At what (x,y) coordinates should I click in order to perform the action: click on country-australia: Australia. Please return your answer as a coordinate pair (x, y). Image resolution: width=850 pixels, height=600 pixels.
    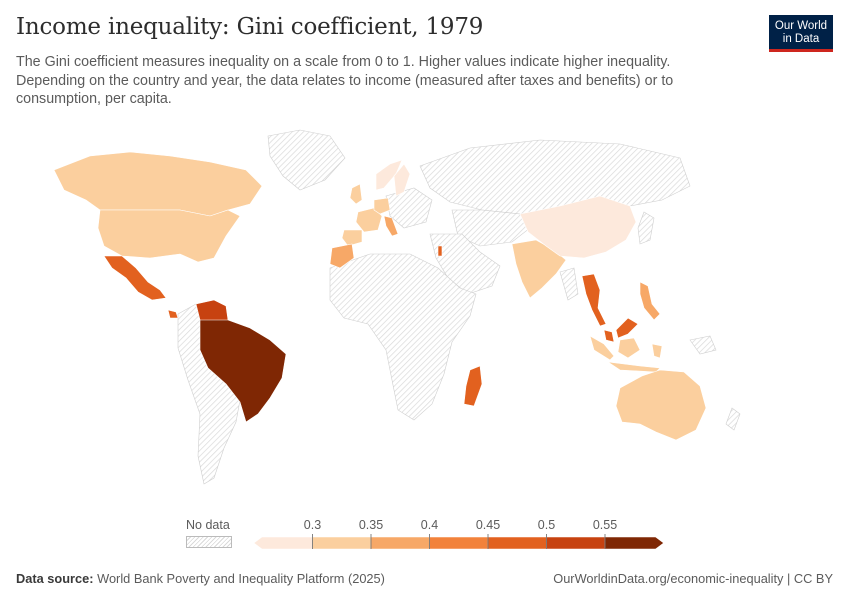
    Looking at the image, I should click on (661, 405).